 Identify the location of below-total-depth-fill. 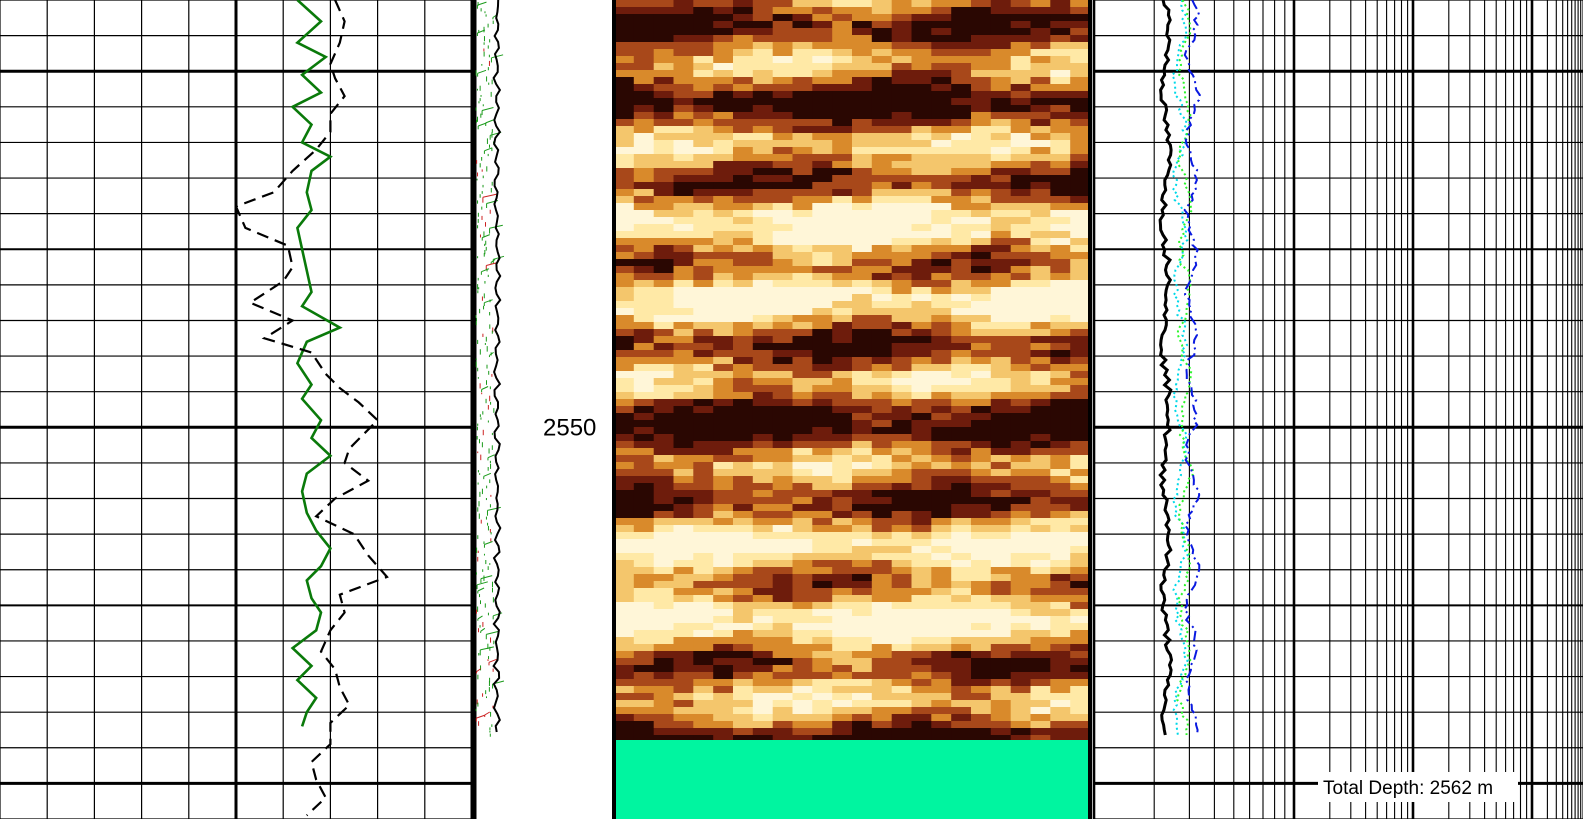
(852, 779).